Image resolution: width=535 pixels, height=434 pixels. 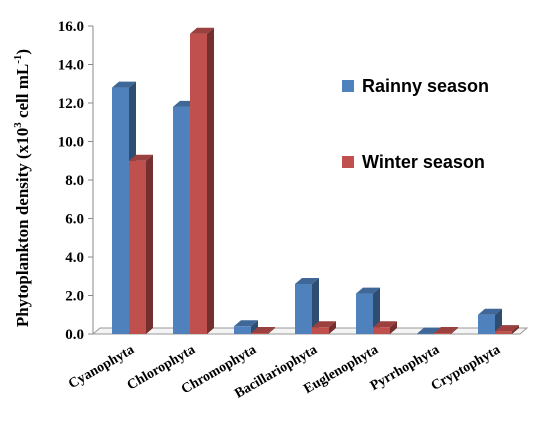 I want to click on y-tick-label: 0.0, so click(x=74, y=335).